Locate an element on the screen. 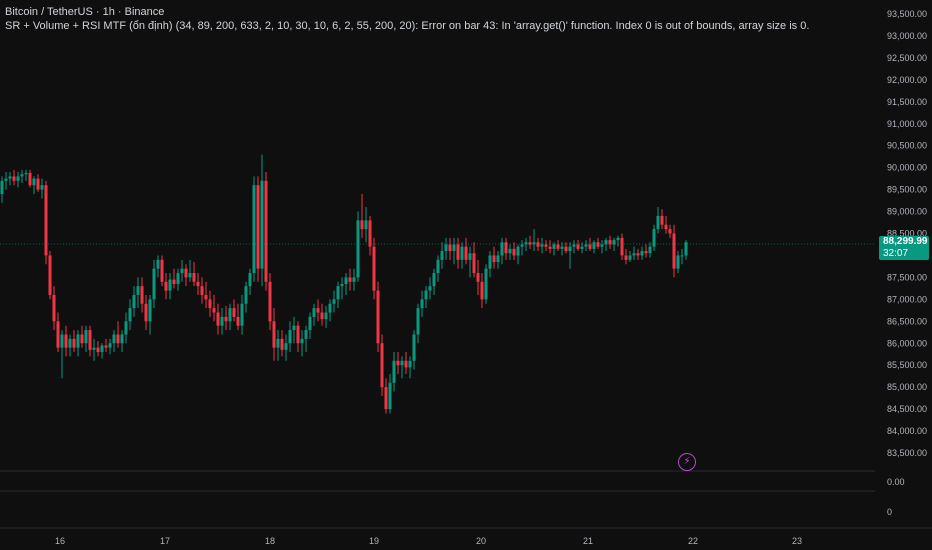  sub-pane-label-2: 0 is located at coordinates (889, 512).